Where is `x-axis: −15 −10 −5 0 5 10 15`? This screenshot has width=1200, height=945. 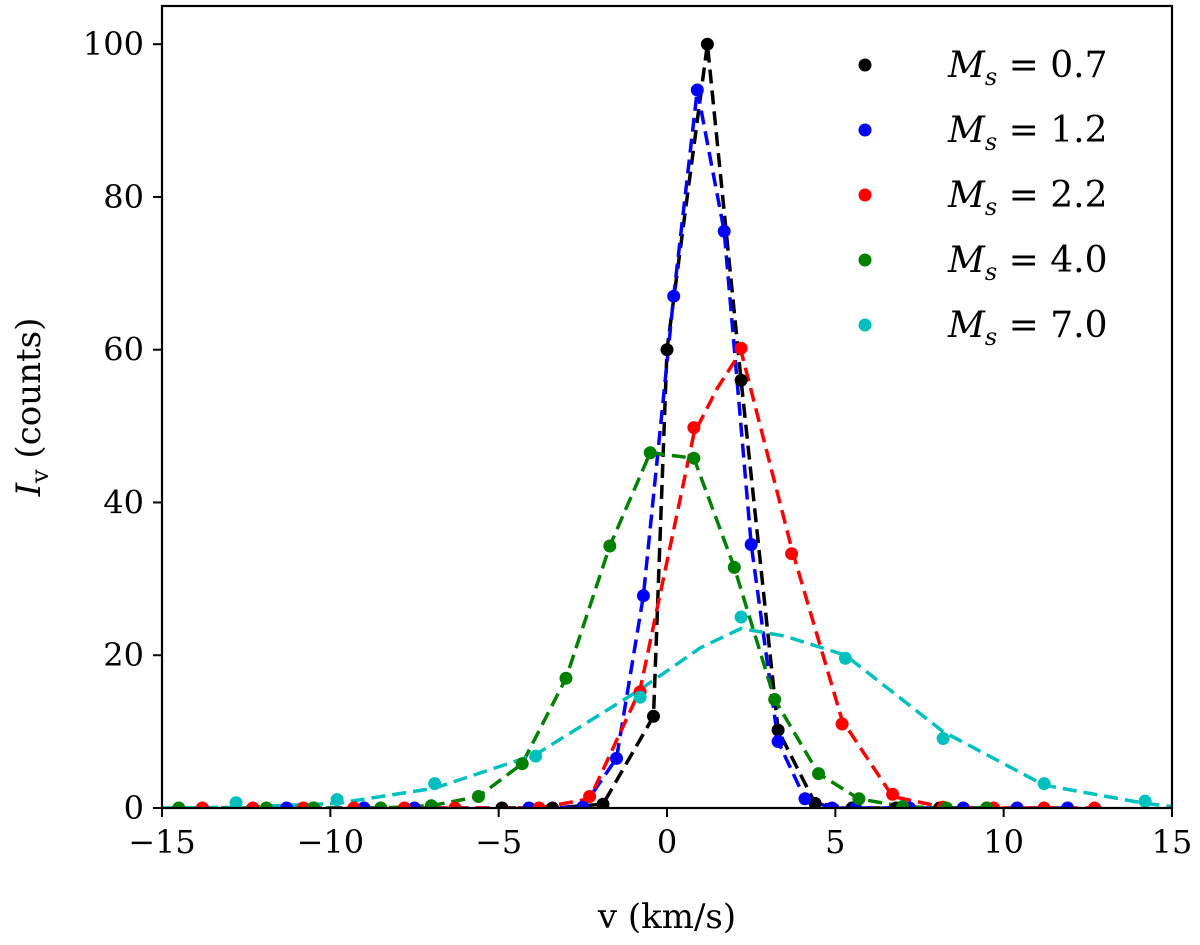
x-axis: −15 −10 −5 0 5 10 15 is located at coordinates (660, 834).